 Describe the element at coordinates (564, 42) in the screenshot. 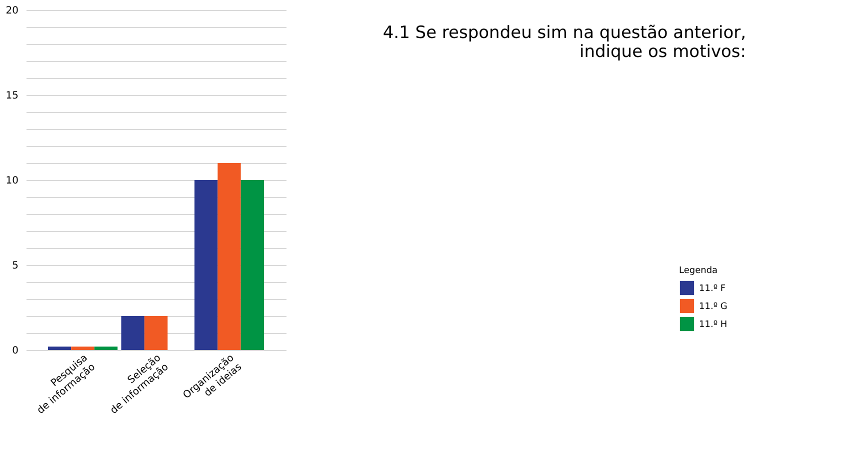

I see `text: 4.1 Se respondeu sim na questão anterior, indique os motivos:` at that location.